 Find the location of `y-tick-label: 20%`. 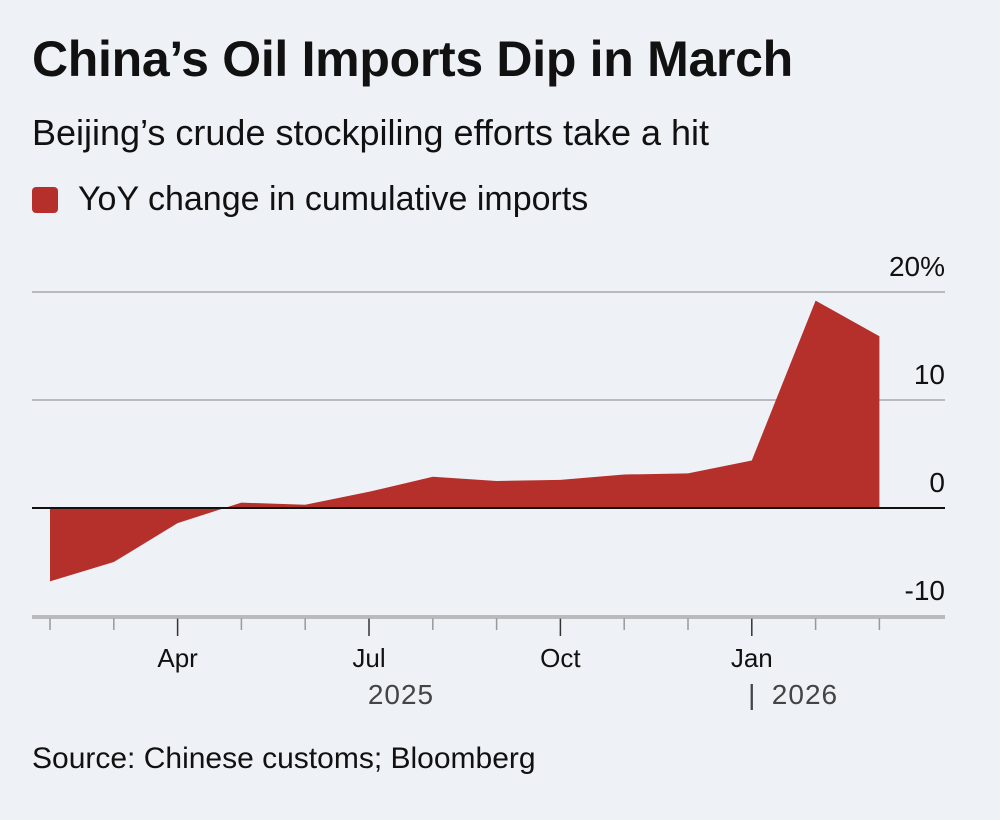

y-tick-label: 20% is located at coordinates (917, 266).